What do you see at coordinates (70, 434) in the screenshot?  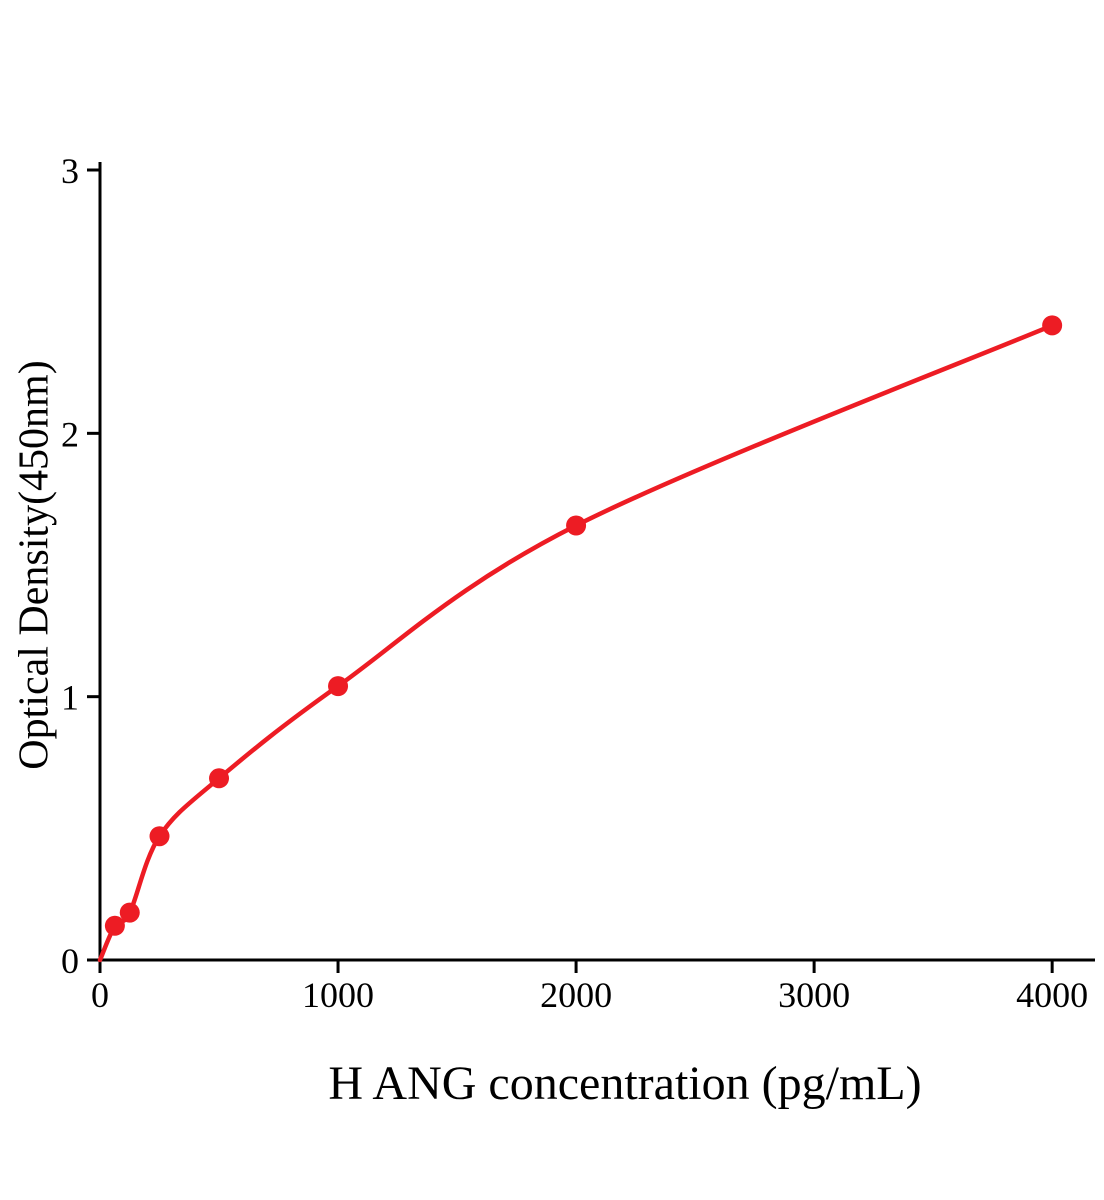 I see `y-tick-label: 2` at bounding box center [70, 434].